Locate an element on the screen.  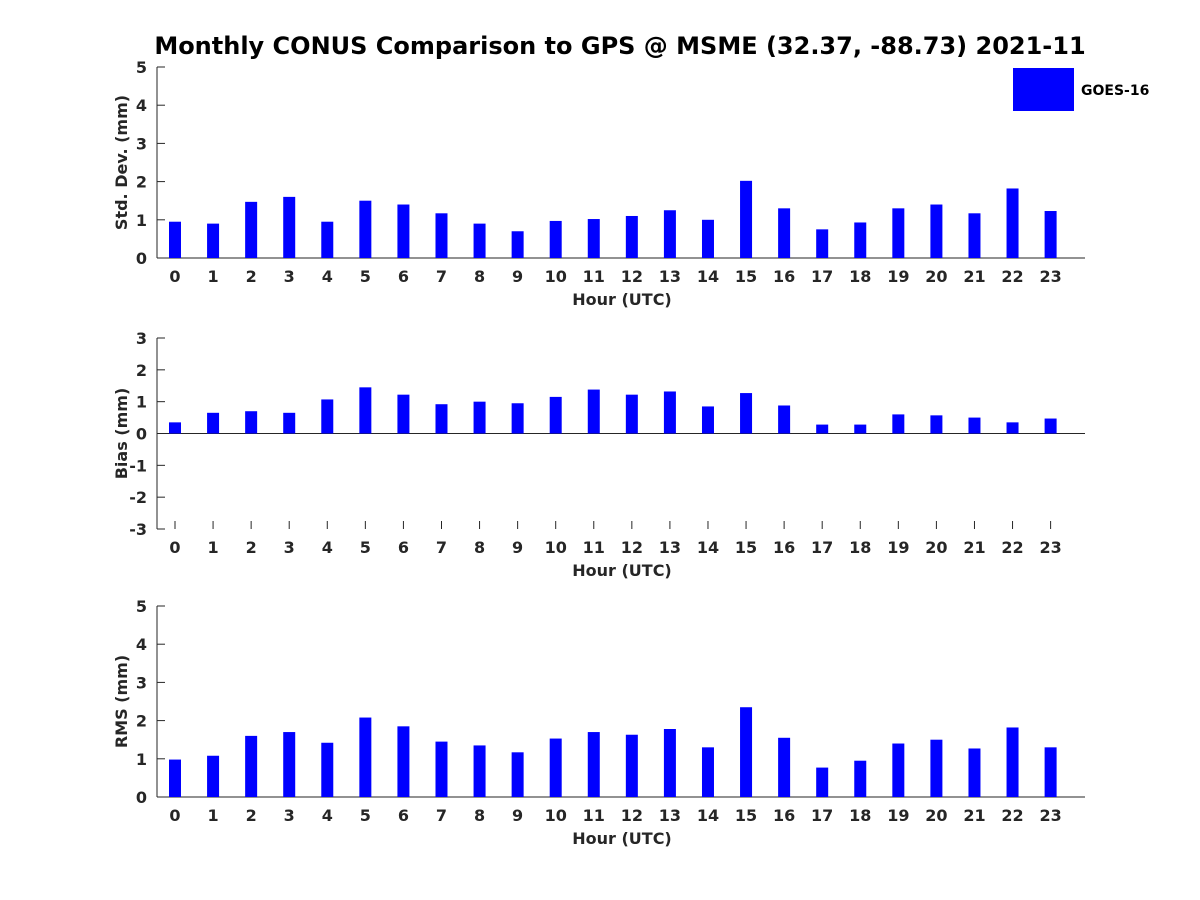
x-tick-label: 13 is located at coordinates (670, 547).